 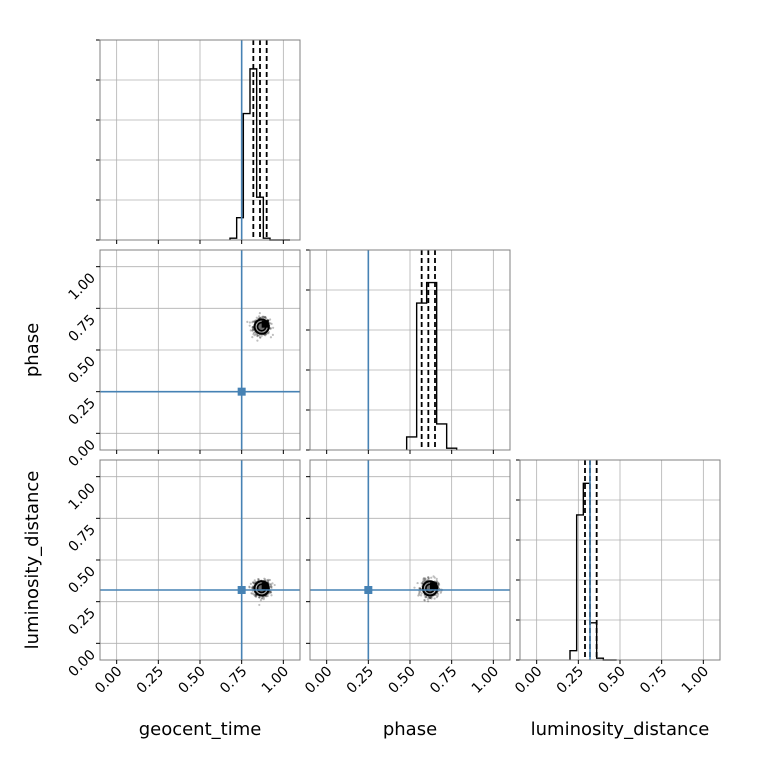 What do you see at coordinates (485, 680) in the screenshot?
I see `x-tick-label: 1.00` at bounding box center [485, 680].